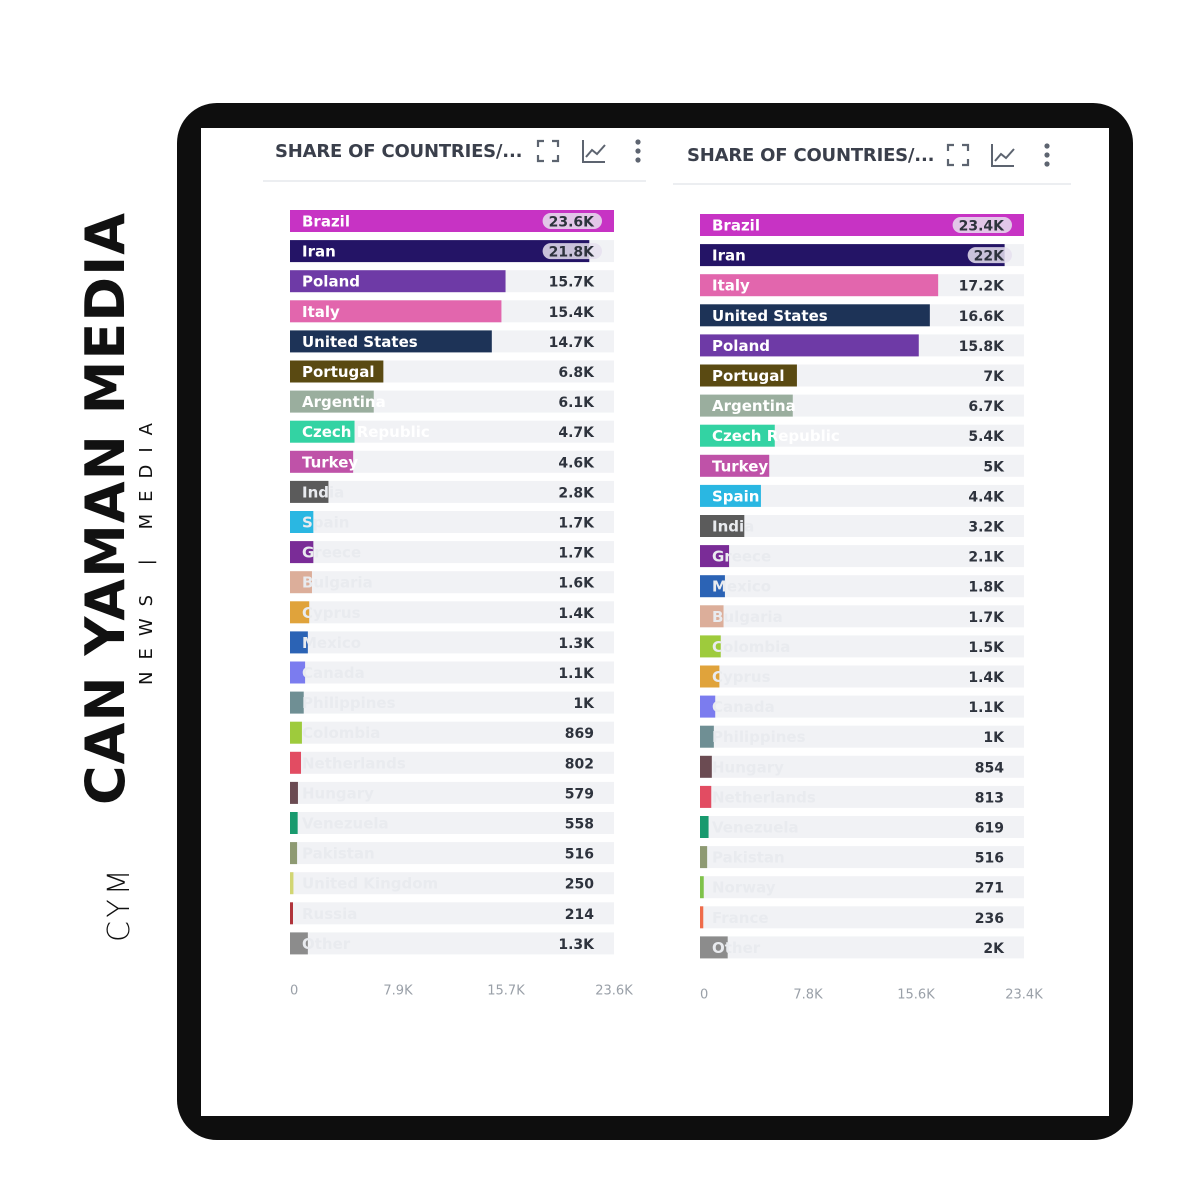 Image resolution: width=1200 pixels, height=1200 pixels. What do you see at coordinates (291, 913) in the screenshot?
I see `bar-russia` at bounding box center [291, 913].